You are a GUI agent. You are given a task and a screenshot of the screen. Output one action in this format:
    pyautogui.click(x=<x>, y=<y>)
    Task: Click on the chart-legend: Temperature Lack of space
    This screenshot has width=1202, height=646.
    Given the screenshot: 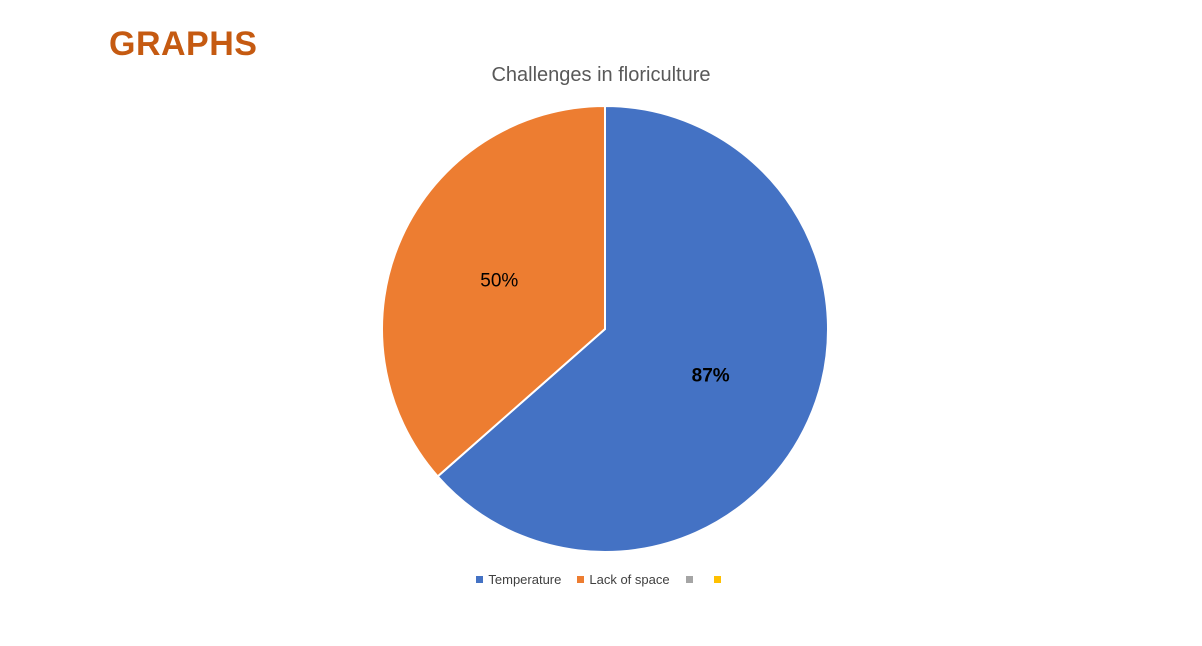 What is the action you would take?
    pyautogui.click(x=601, y=579)
    